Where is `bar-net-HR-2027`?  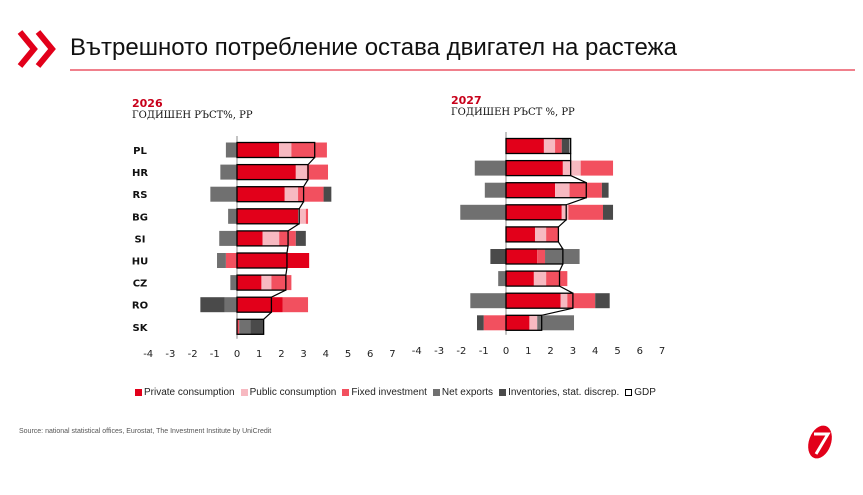
bar-net-HR-2027 is located at coordinates (490, 168).